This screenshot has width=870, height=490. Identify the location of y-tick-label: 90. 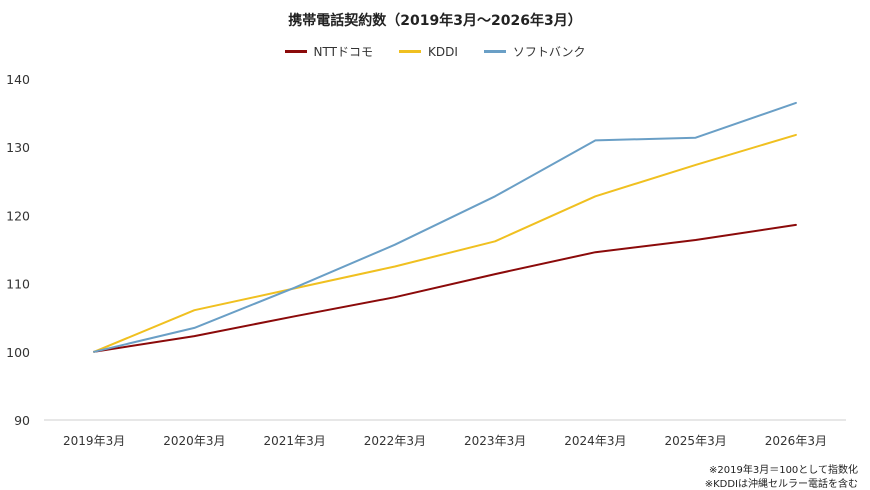
(22, 420).